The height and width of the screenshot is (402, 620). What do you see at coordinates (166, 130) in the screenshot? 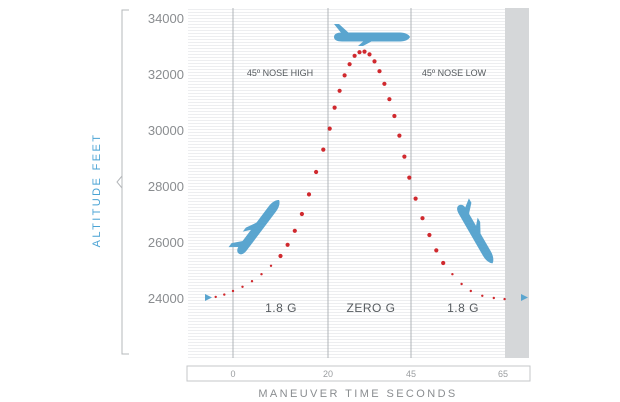
I see `y-tick-label: 30000` at bounding box center [166, 130].